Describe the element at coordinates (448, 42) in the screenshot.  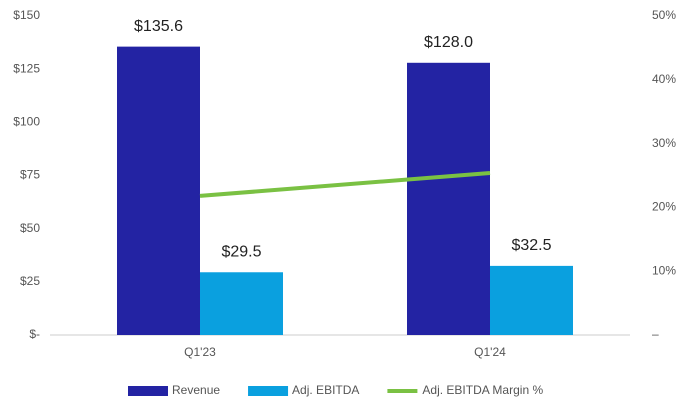
I see `value-label: $128.0` at that location.